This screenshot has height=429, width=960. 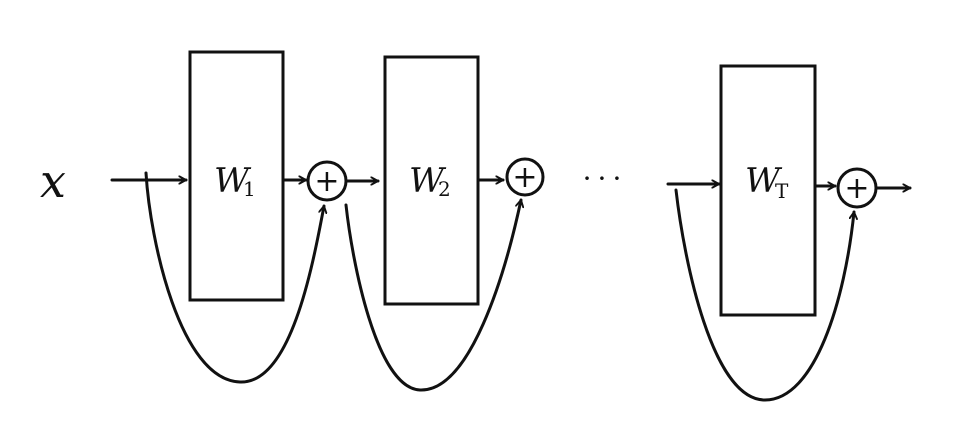 What do you see at coordinates (53, 181) in the screenshot?
I see `input-label-x: x` at bounding box center [53, 181].